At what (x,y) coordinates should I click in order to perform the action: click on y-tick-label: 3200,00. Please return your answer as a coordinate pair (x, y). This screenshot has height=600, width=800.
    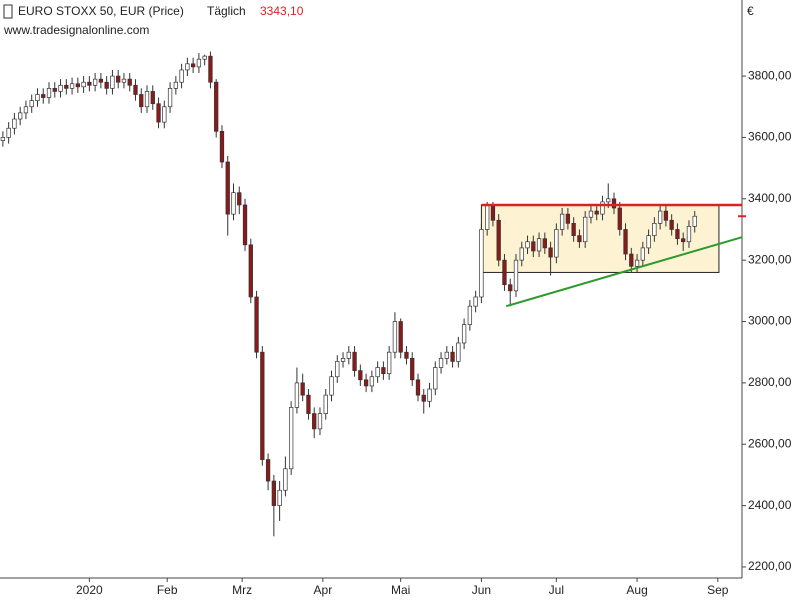
    Looking at the image, I should click on (770, 259).